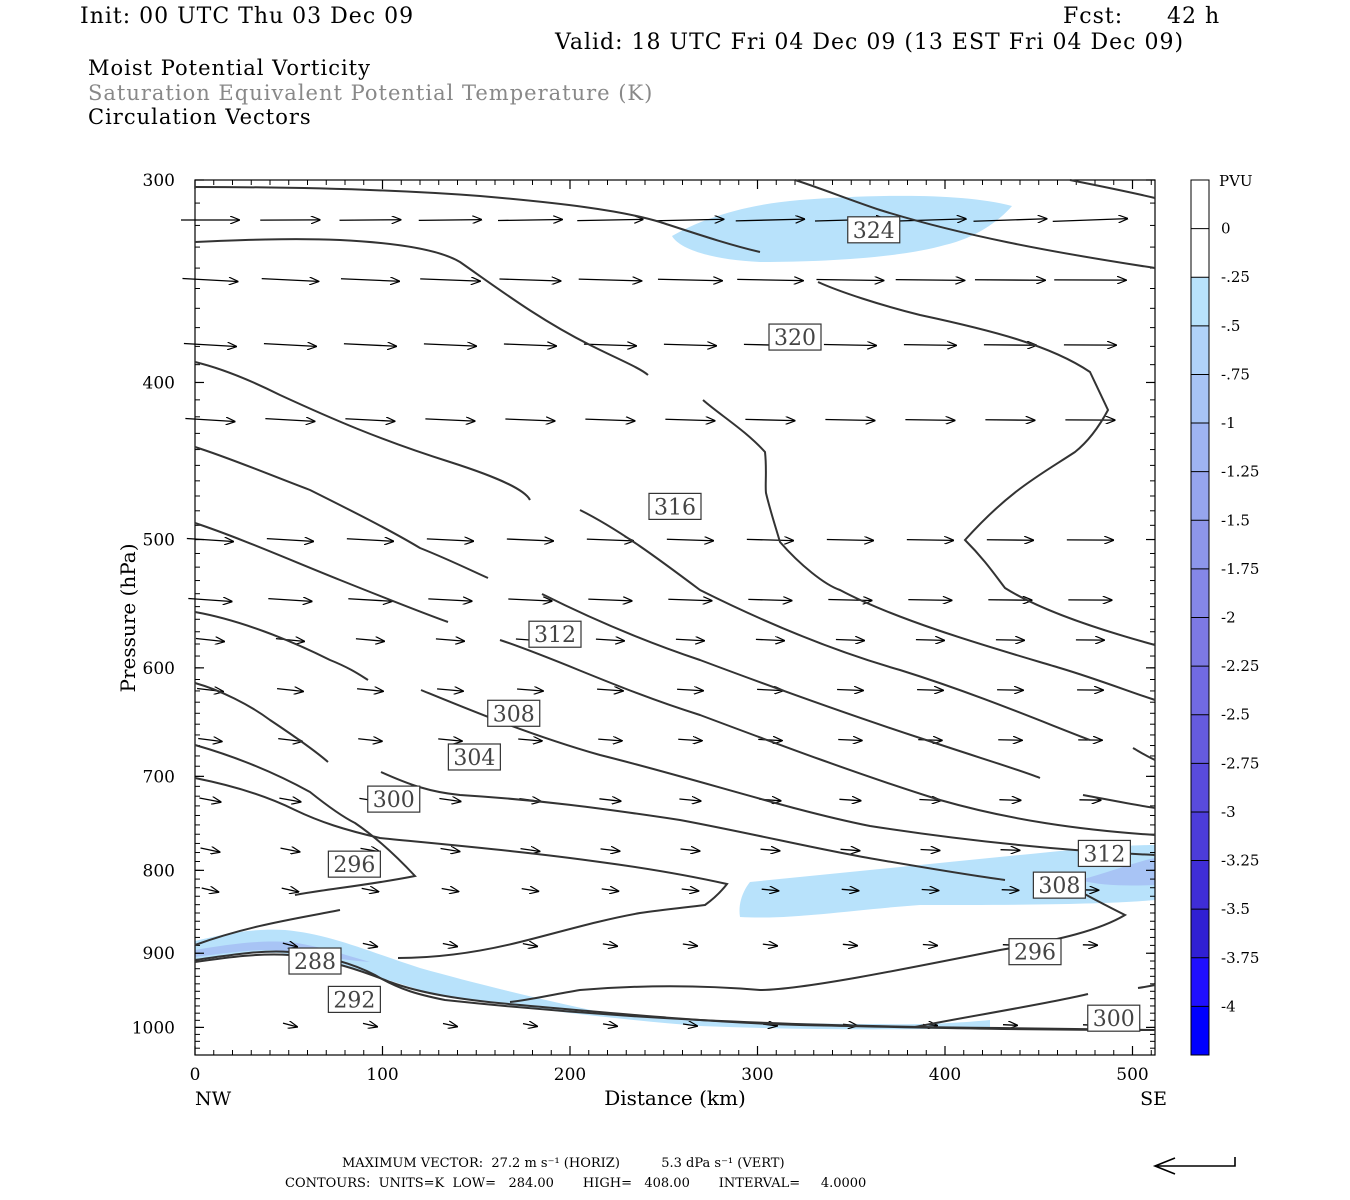 This screenshot has width=1350, height=1200. What do you see at coordinates (1240, 569) in the screenshot?
I see `colorbar-label: -1.75` at bounding box center [1240, 569].